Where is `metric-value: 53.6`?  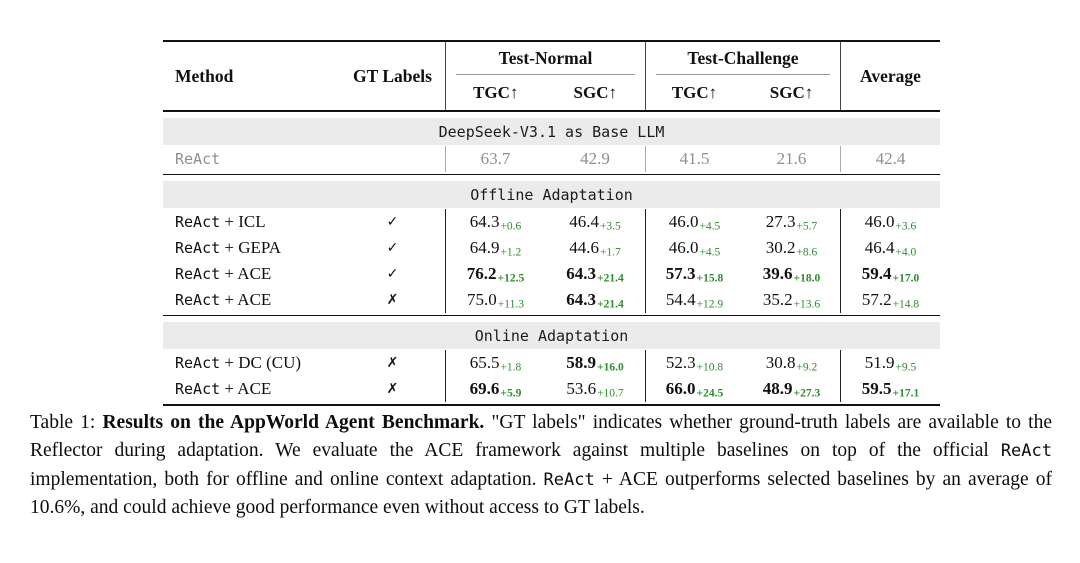 metric-value: 53.6 is located at coordinates (581, 388).